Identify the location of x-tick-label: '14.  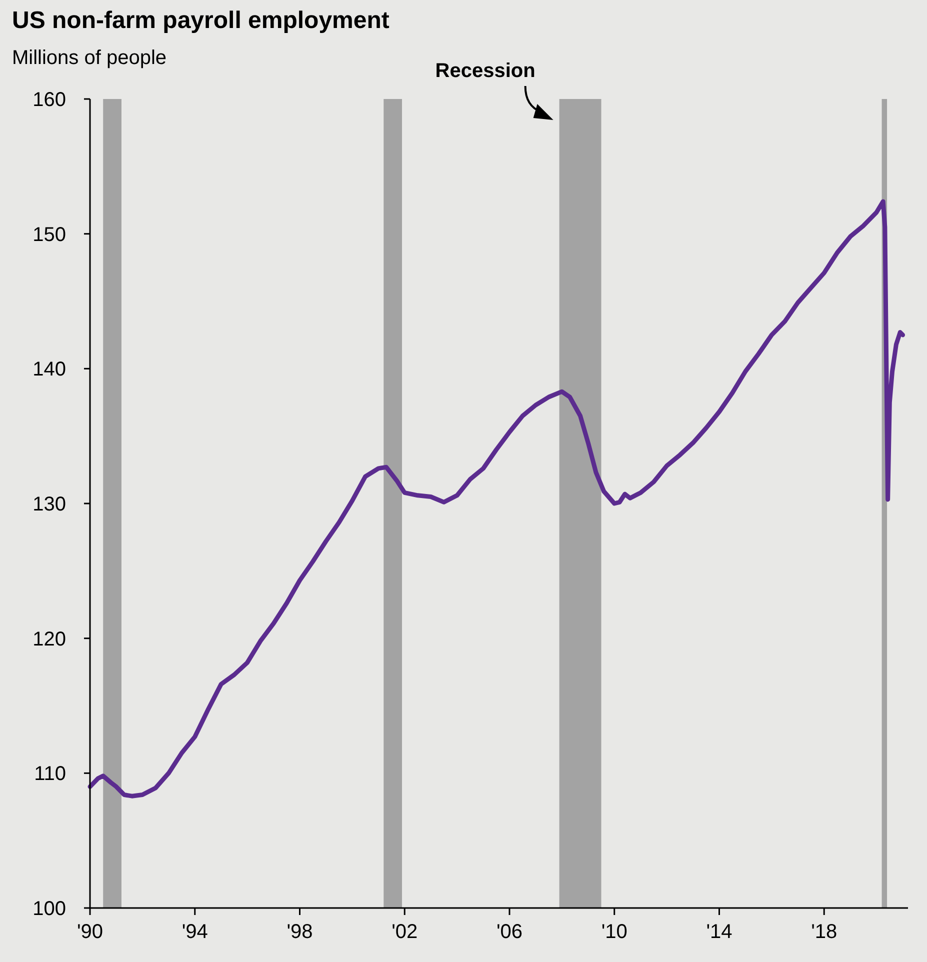
(719, 932).